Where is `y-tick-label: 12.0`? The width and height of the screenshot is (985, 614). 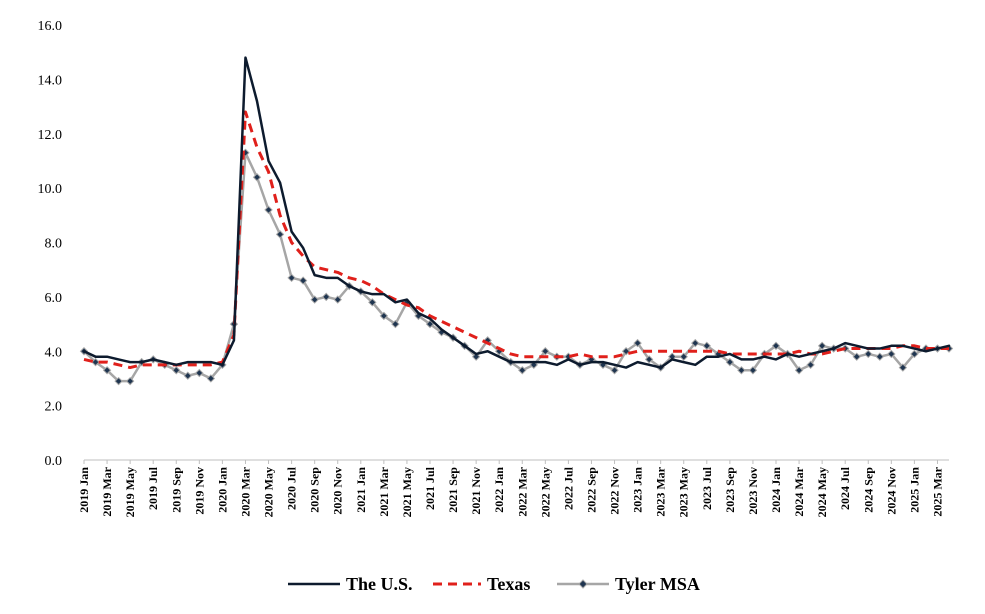
y-tick-label: 12.0 is located at coordinates (50, 135).